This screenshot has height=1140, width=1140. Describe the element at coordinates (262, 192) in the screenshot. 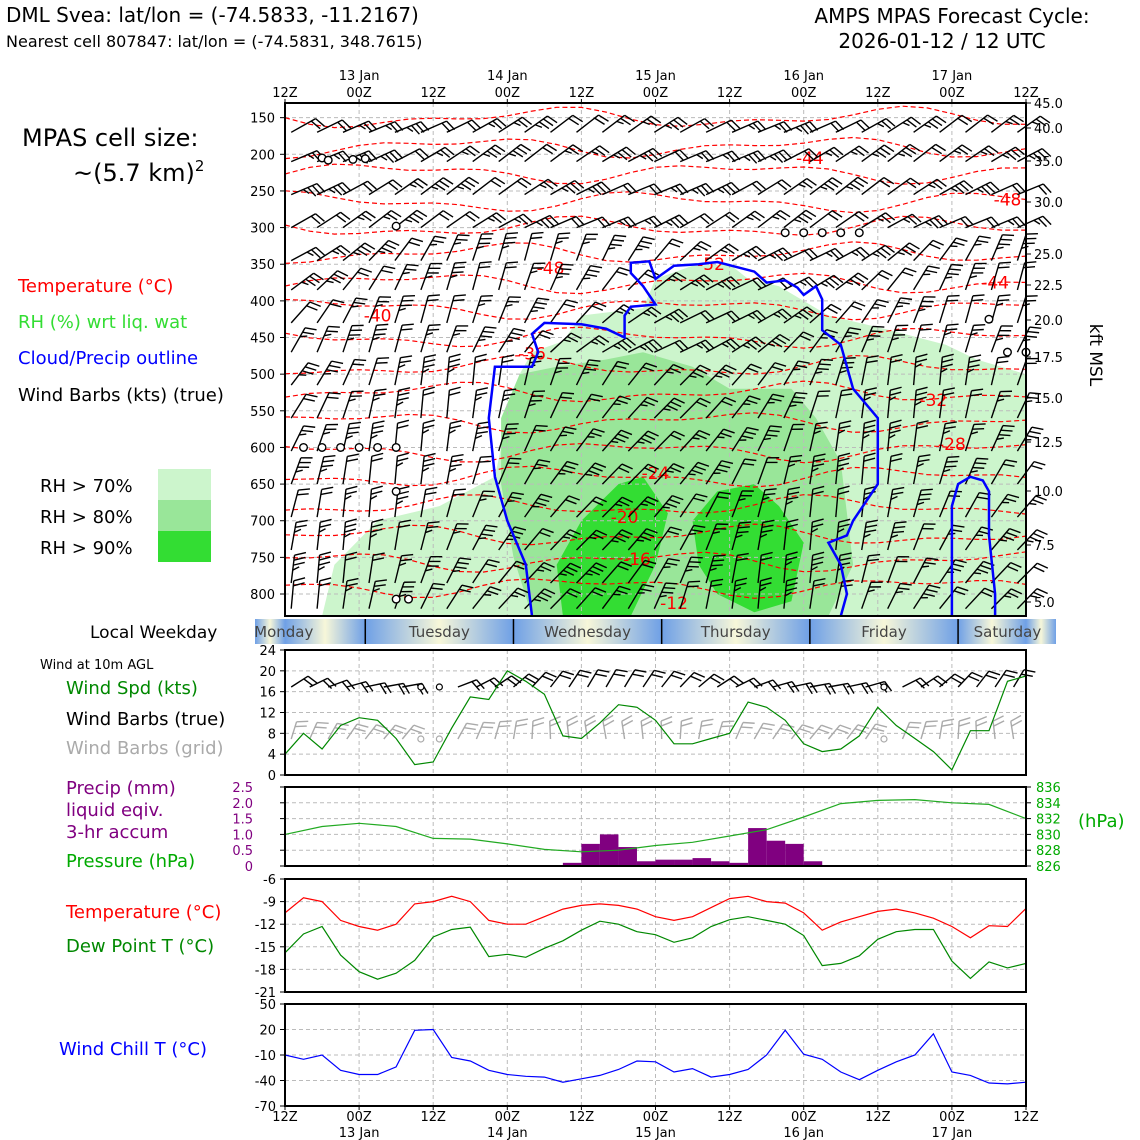

I see `pressure-tick-label: 250` at that location.